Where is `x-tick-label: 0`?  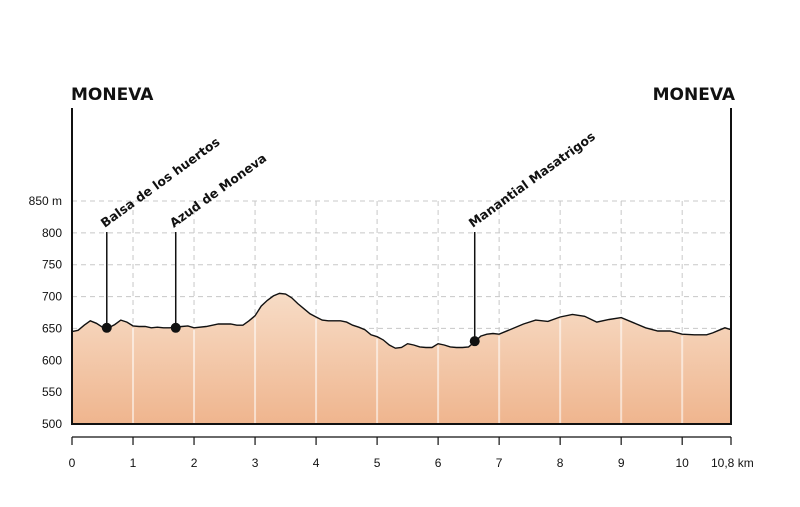 x-tick-label: 0 is located at coordinates (72, 463).